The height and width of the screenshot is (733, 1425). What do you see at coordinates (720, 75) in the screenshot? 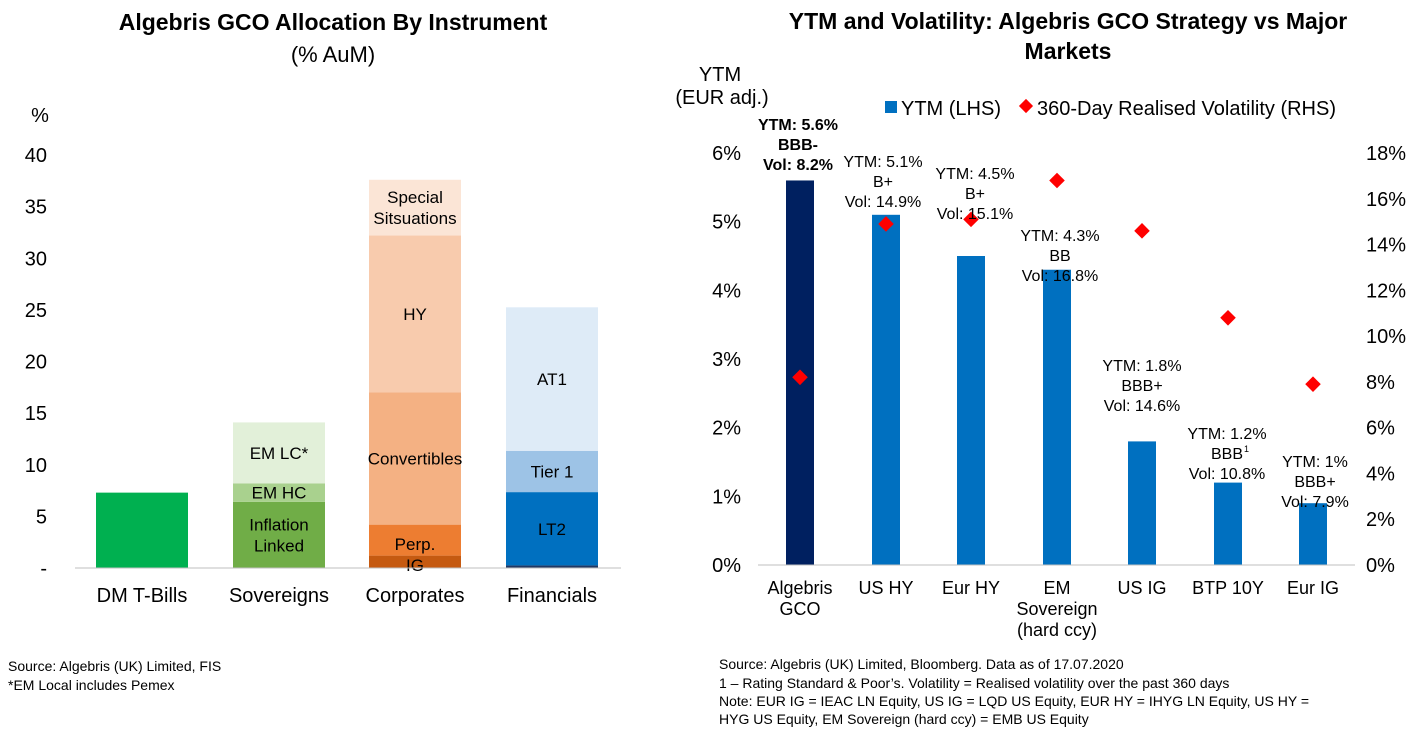
I see `ytm-y-axis-label-line-1: YTM` at bounding box center [720, 75].